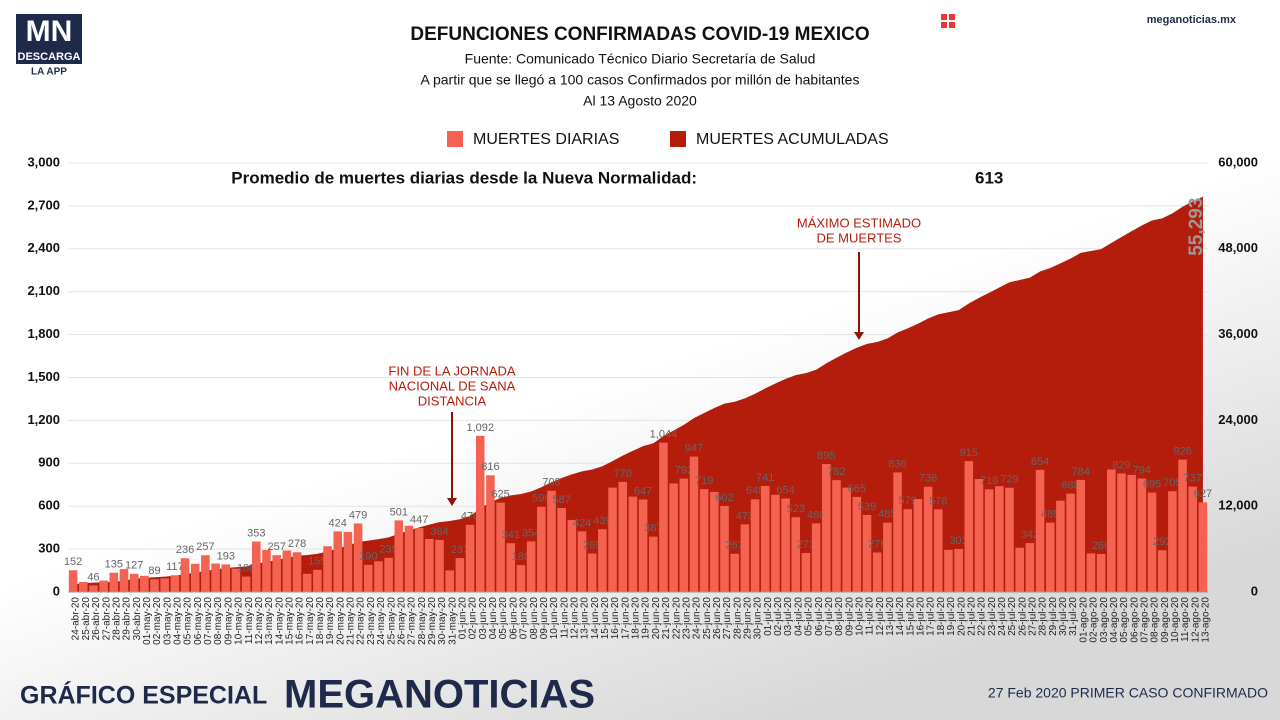  What do you see at coordinates (340, 621) in the screenshot?
I see `x-tick-label: 20-may-20` at bounding box center [340, 621].